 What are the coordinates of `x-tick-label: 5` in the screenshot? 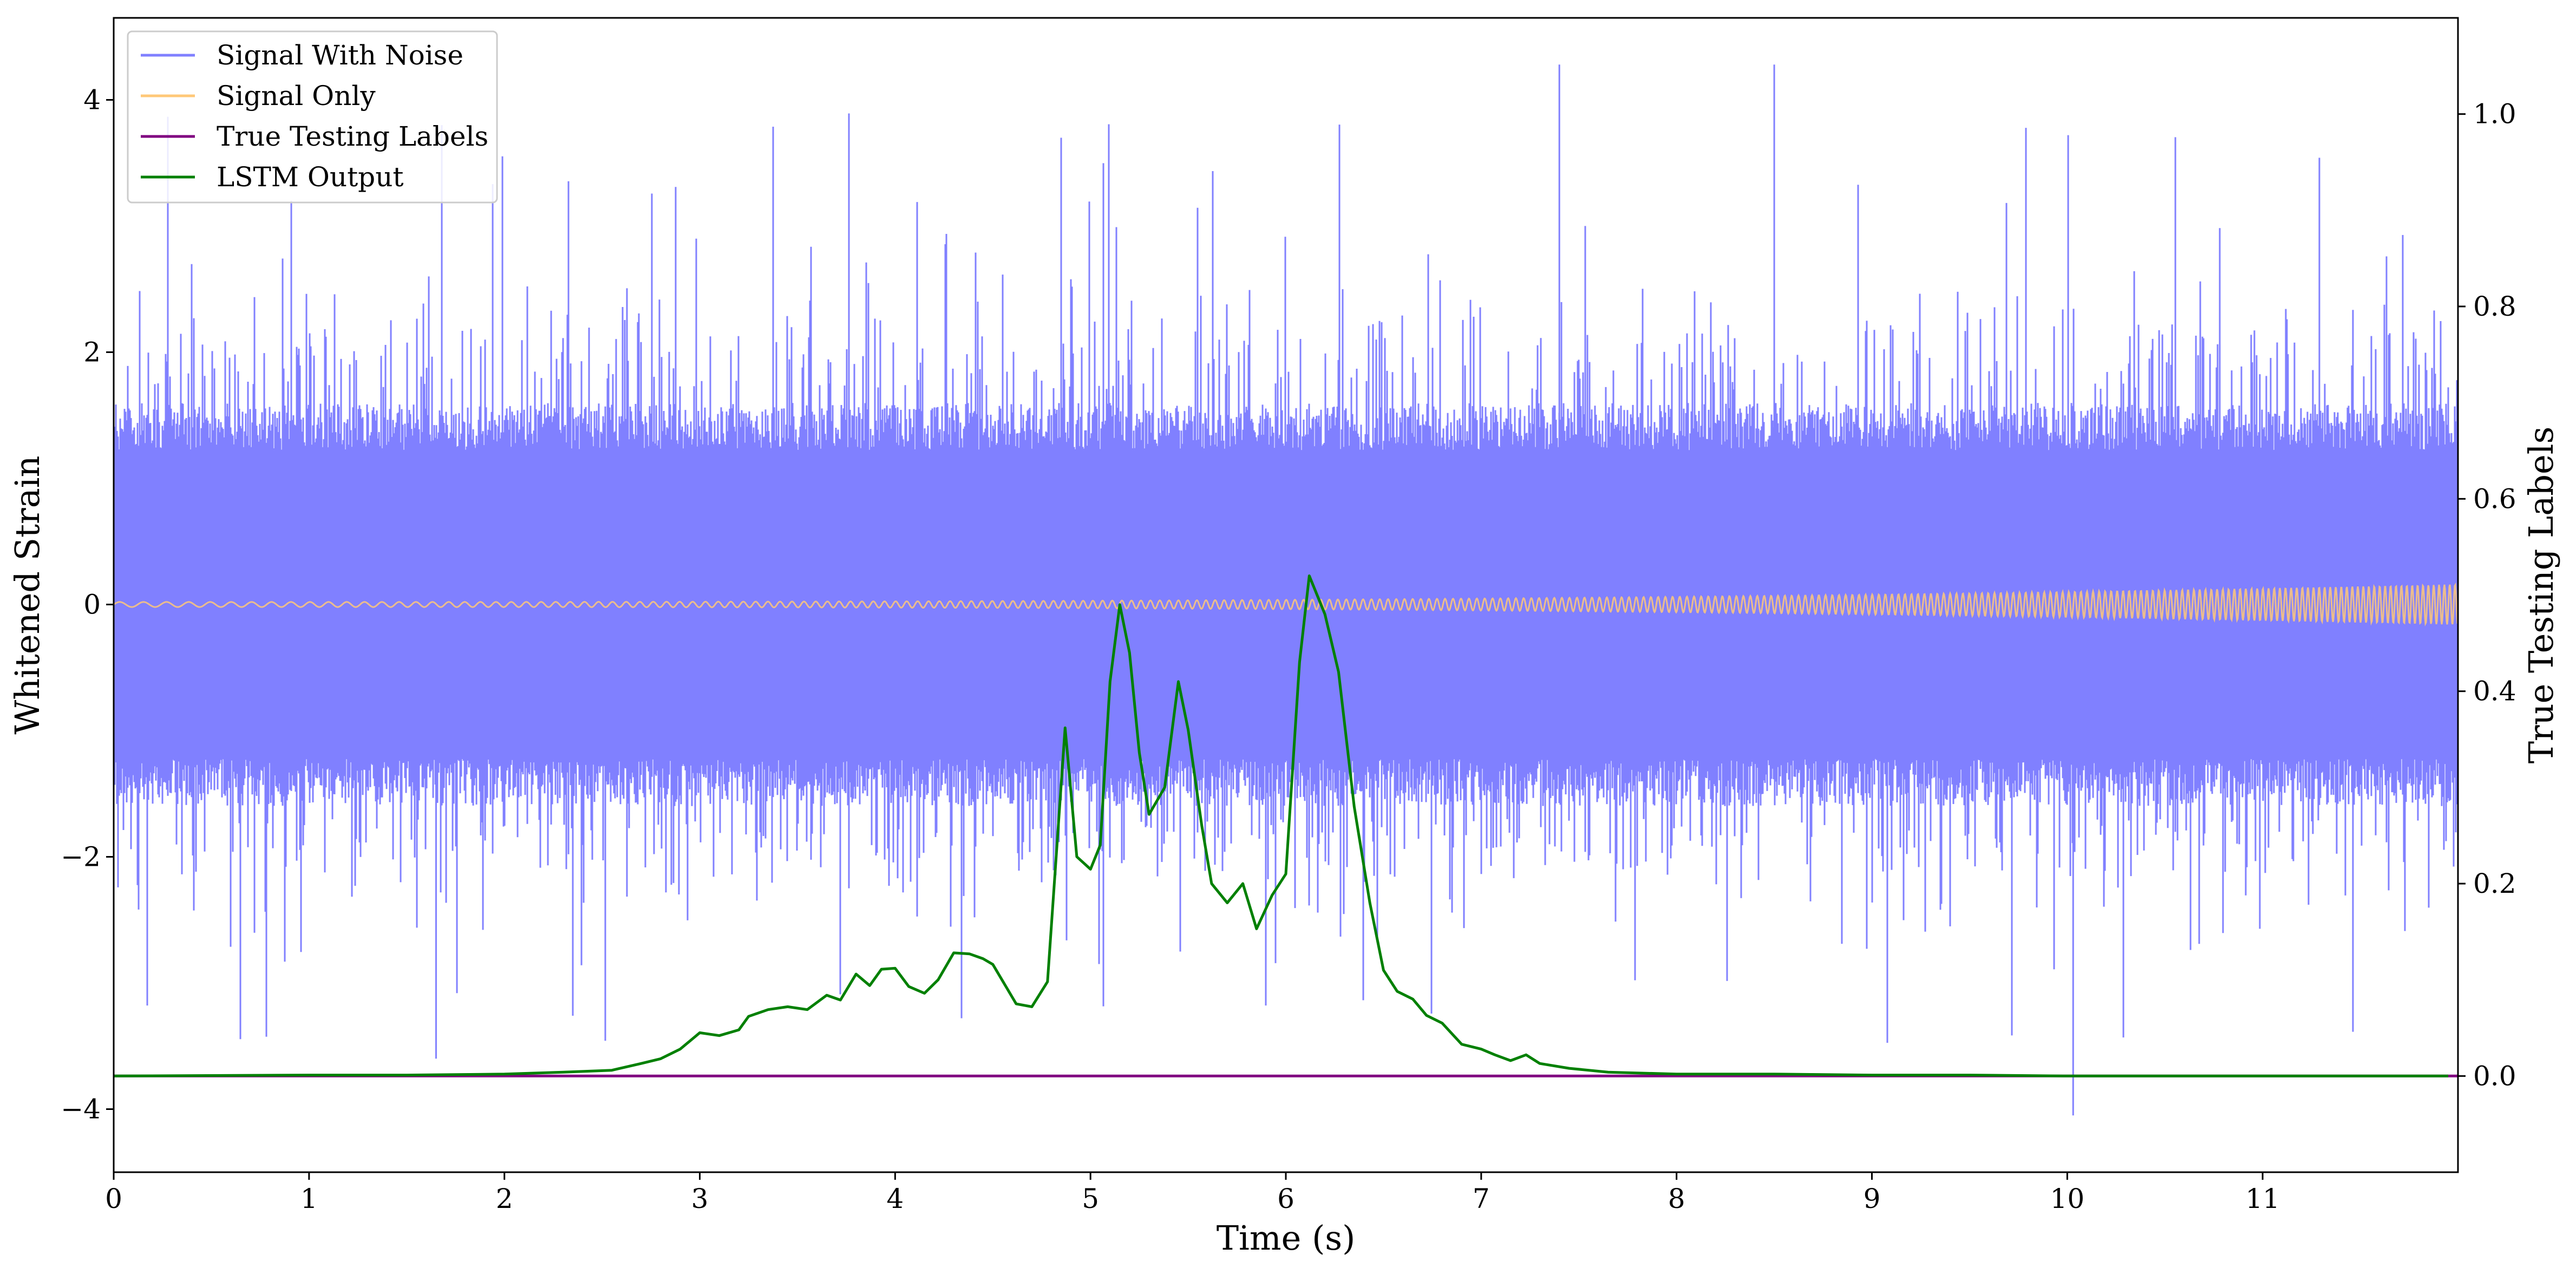 It's located at (1090, 1198).